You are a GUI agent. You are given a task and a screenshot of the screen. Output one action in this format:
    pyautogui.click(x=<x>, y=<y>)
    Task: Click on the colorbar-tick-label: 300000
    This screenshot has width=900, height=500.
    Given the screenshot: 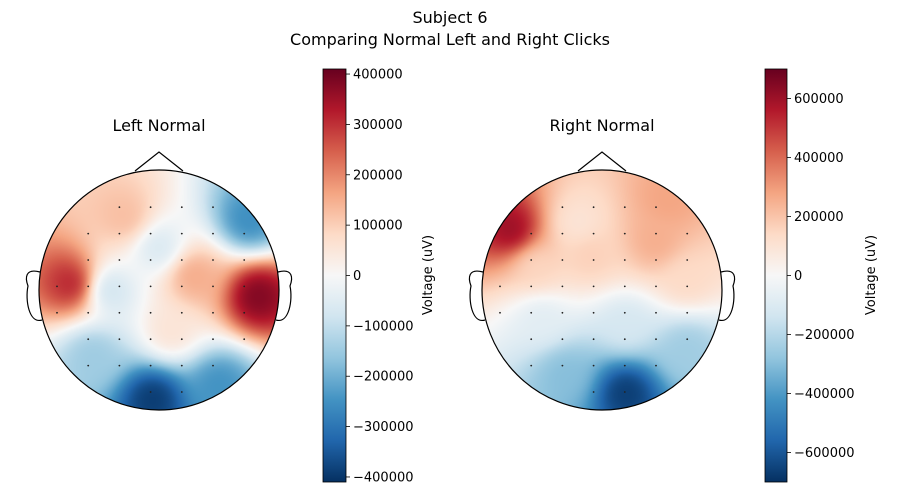 What is the action you would take?
    pyautogui.click(x=378, y=125)
    